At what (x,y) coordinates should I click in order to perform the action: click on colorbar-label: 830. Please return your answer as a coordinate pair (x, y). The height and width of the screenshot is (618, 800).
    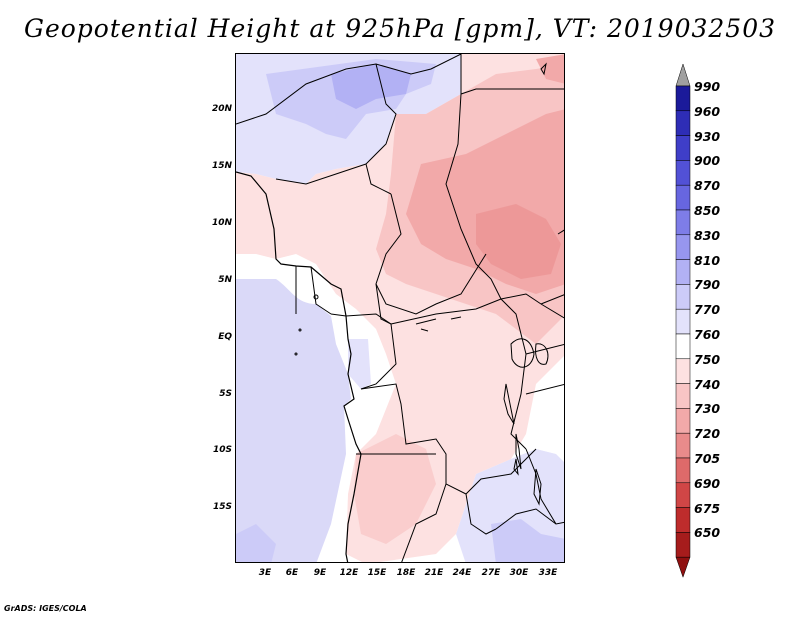
    Looking at the image, I should click on (707, 235).